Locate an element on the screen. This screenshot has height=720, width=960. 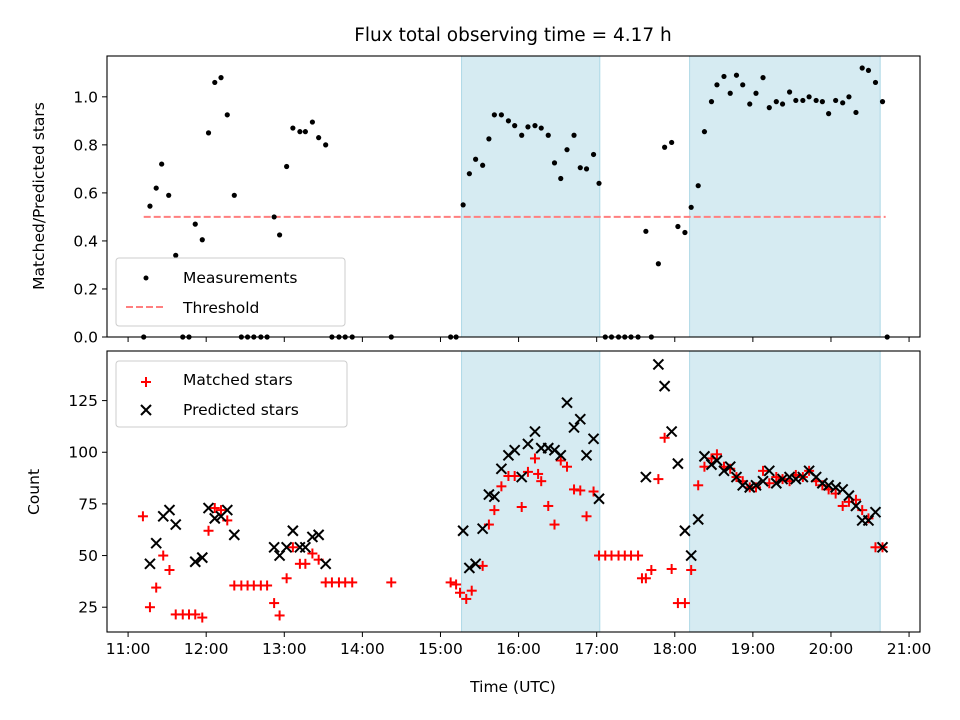
x-tick-label: 16:00 is located at coordinates (518, 649).